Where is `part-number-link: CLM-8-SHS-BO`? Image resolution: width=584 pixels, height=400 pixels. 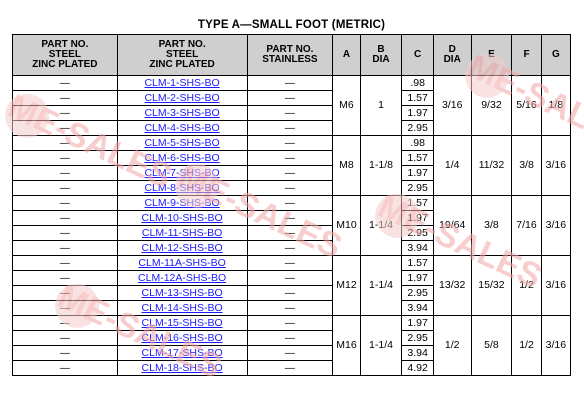
part-number-link: CLM-8-SHS-BO is located at coordinates (182, 187).